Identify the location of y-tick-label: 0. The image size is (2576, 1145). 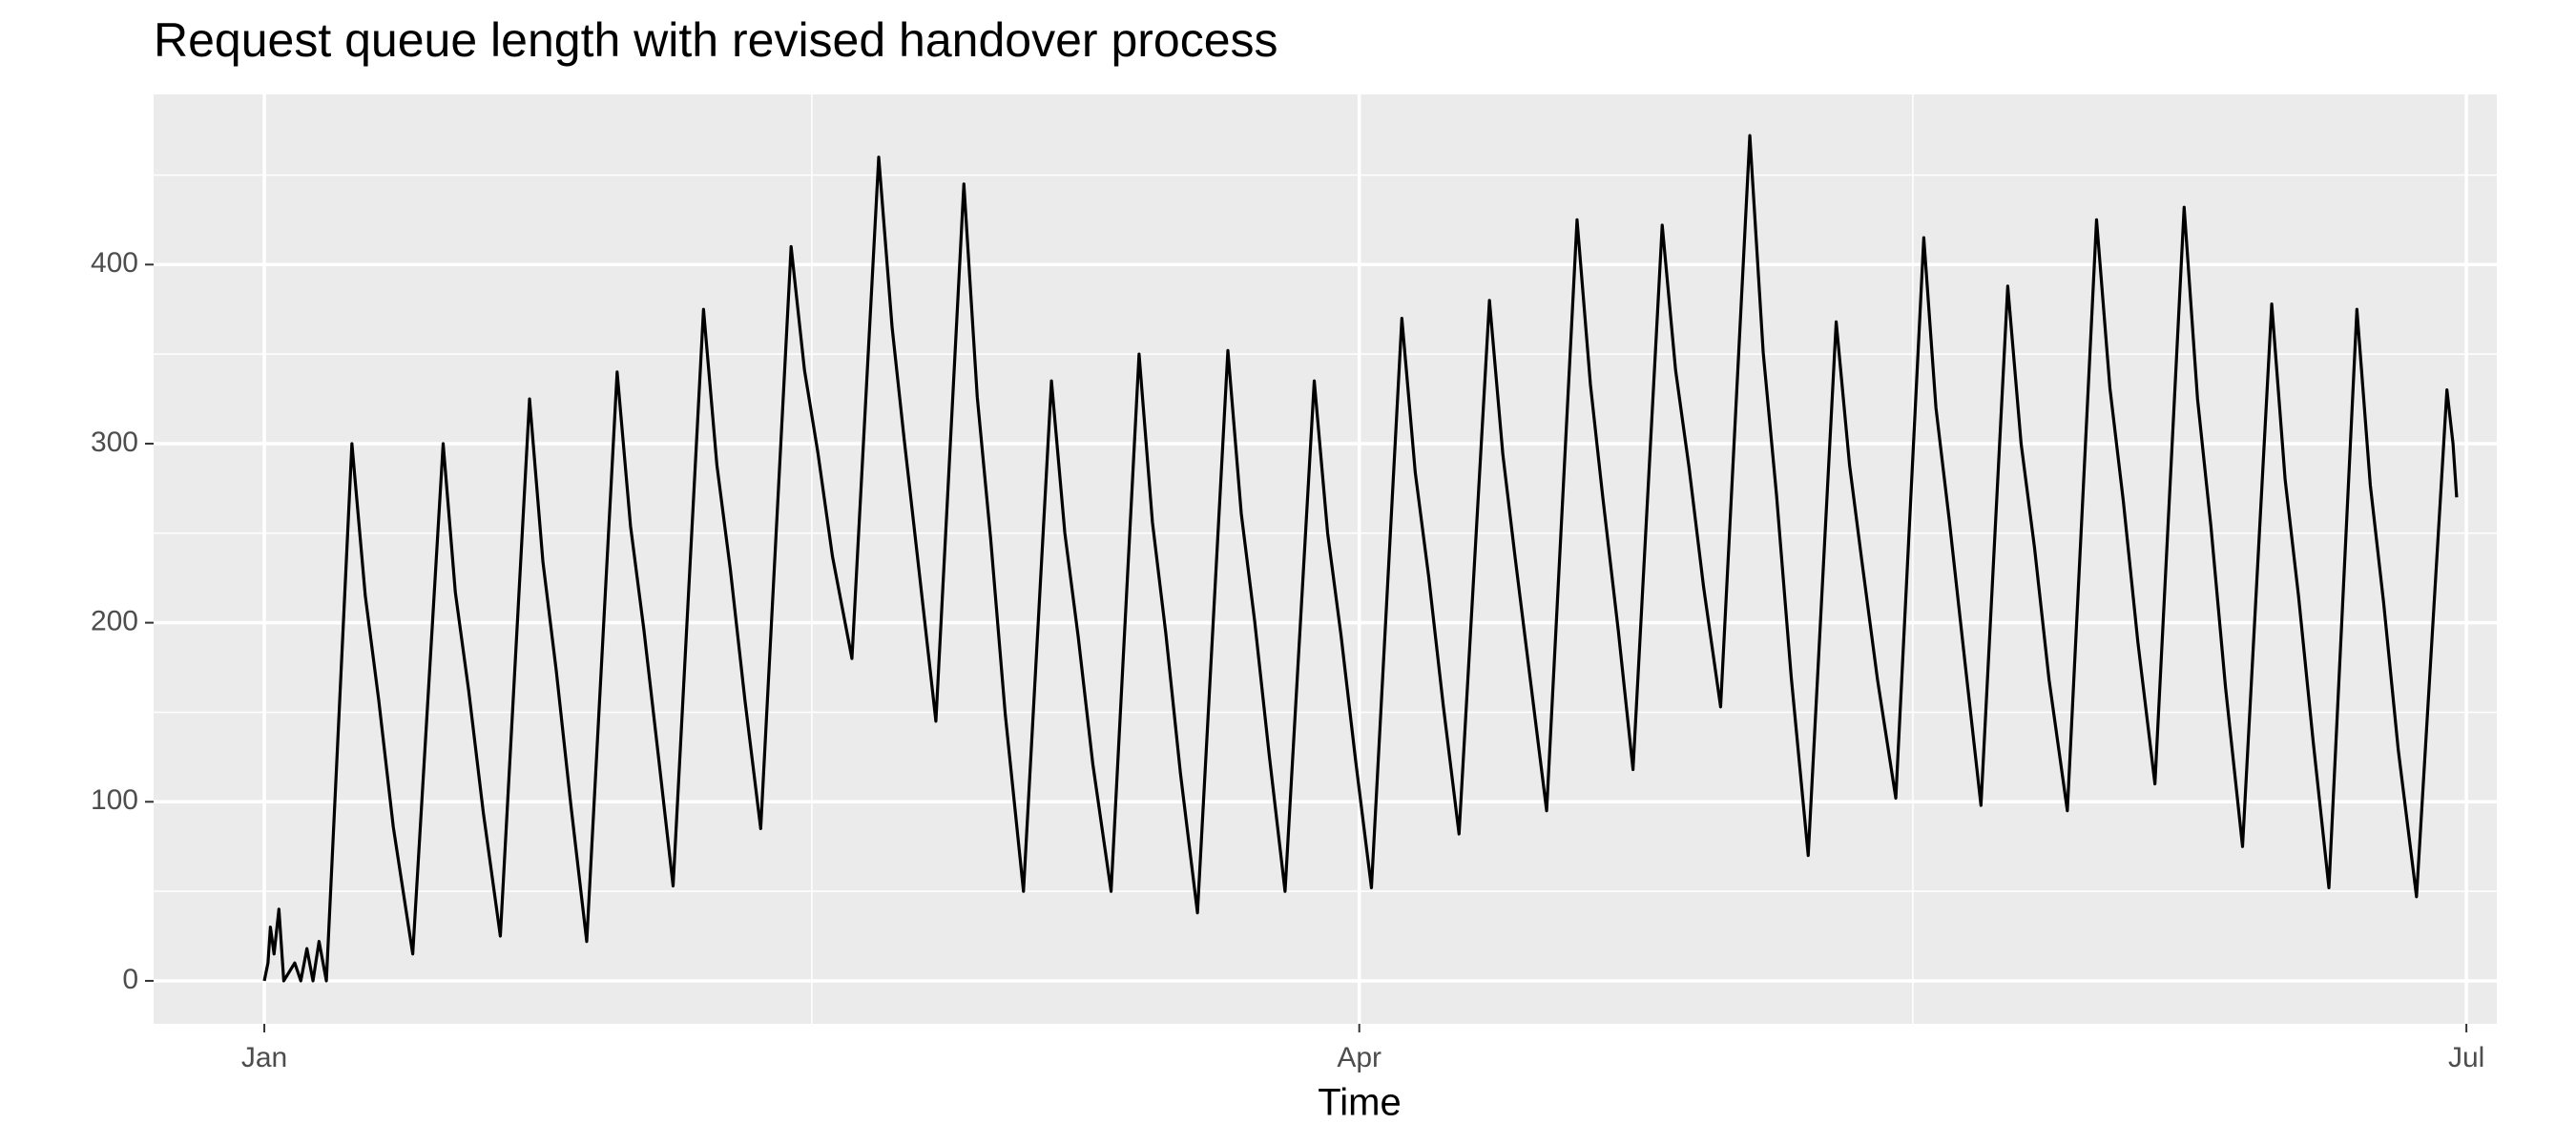
(130, 979).